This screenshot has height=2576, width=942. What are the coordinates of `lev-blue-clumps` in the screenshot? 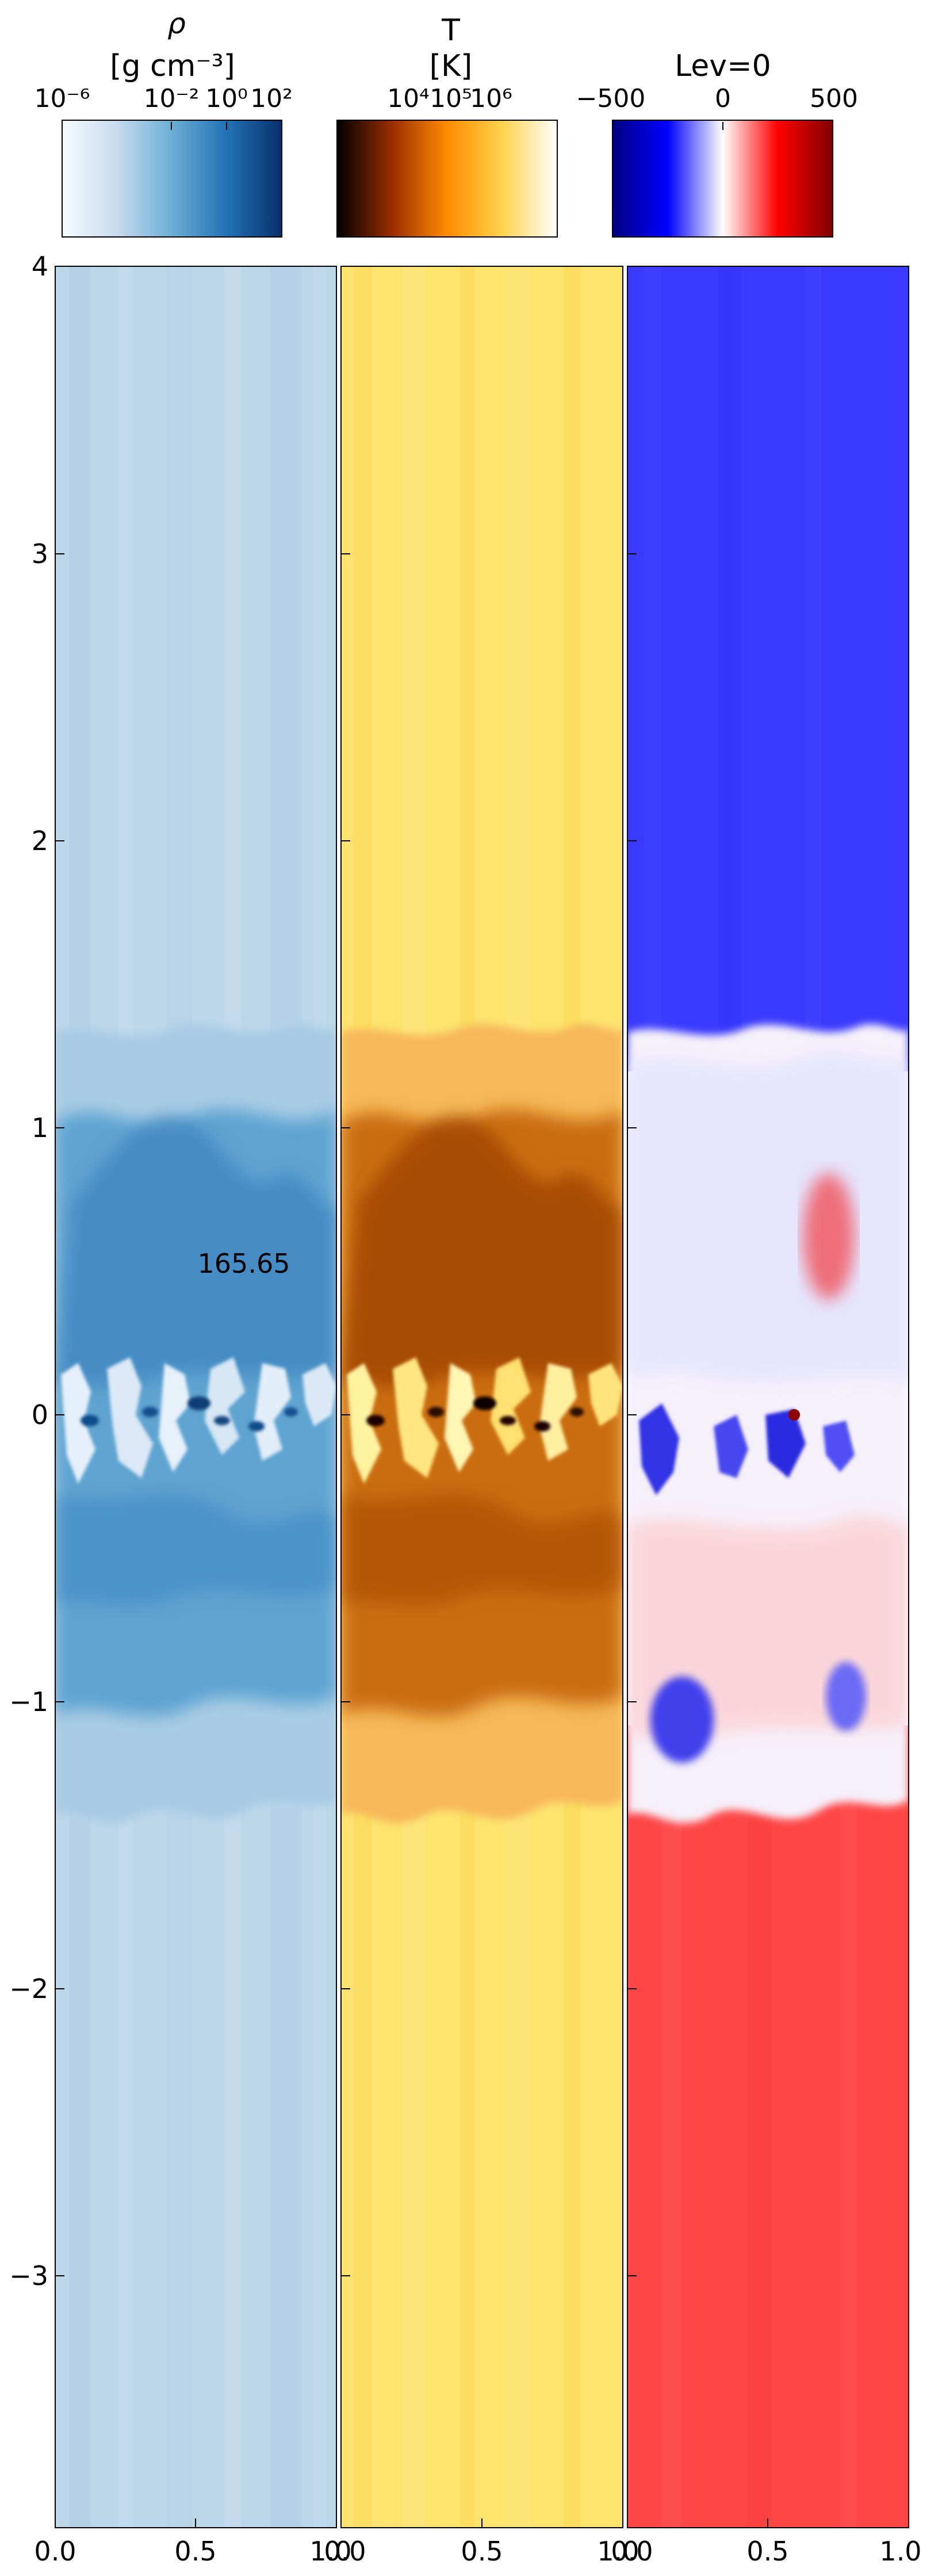 It's located at (747, 1449).